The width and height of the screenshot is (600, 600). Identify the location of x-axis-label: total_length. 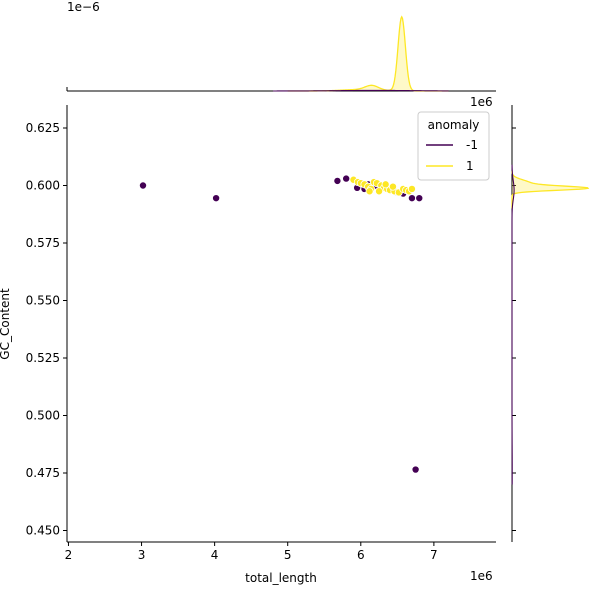
(281, 578).